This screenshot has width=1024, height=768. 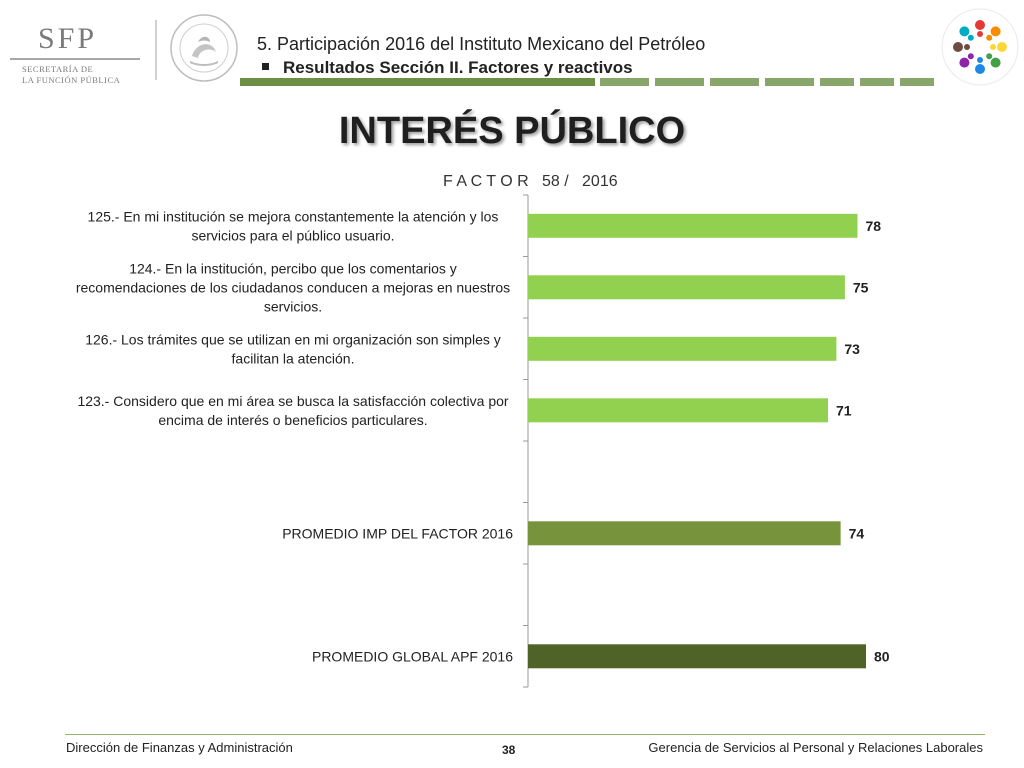 I want to click on sfp-logo-rule, so click(x=75, y=59).